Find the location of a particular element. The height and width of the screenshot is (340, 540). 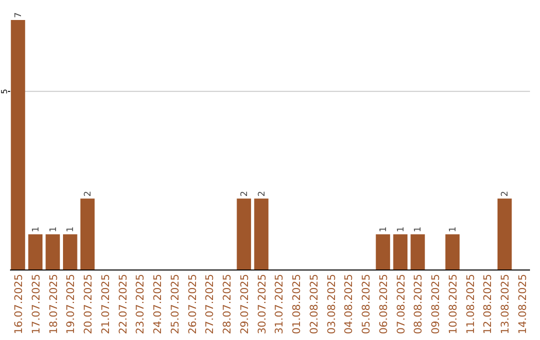

x-tick-label: 01.08.2025 is located at coordinates (297, 304).